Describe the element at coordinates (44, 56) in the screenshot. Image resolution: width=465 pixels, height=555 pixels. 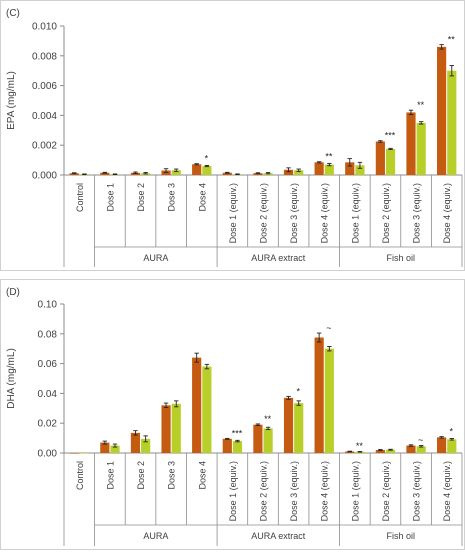
I see `y-tick-label: 0.008` at that location.